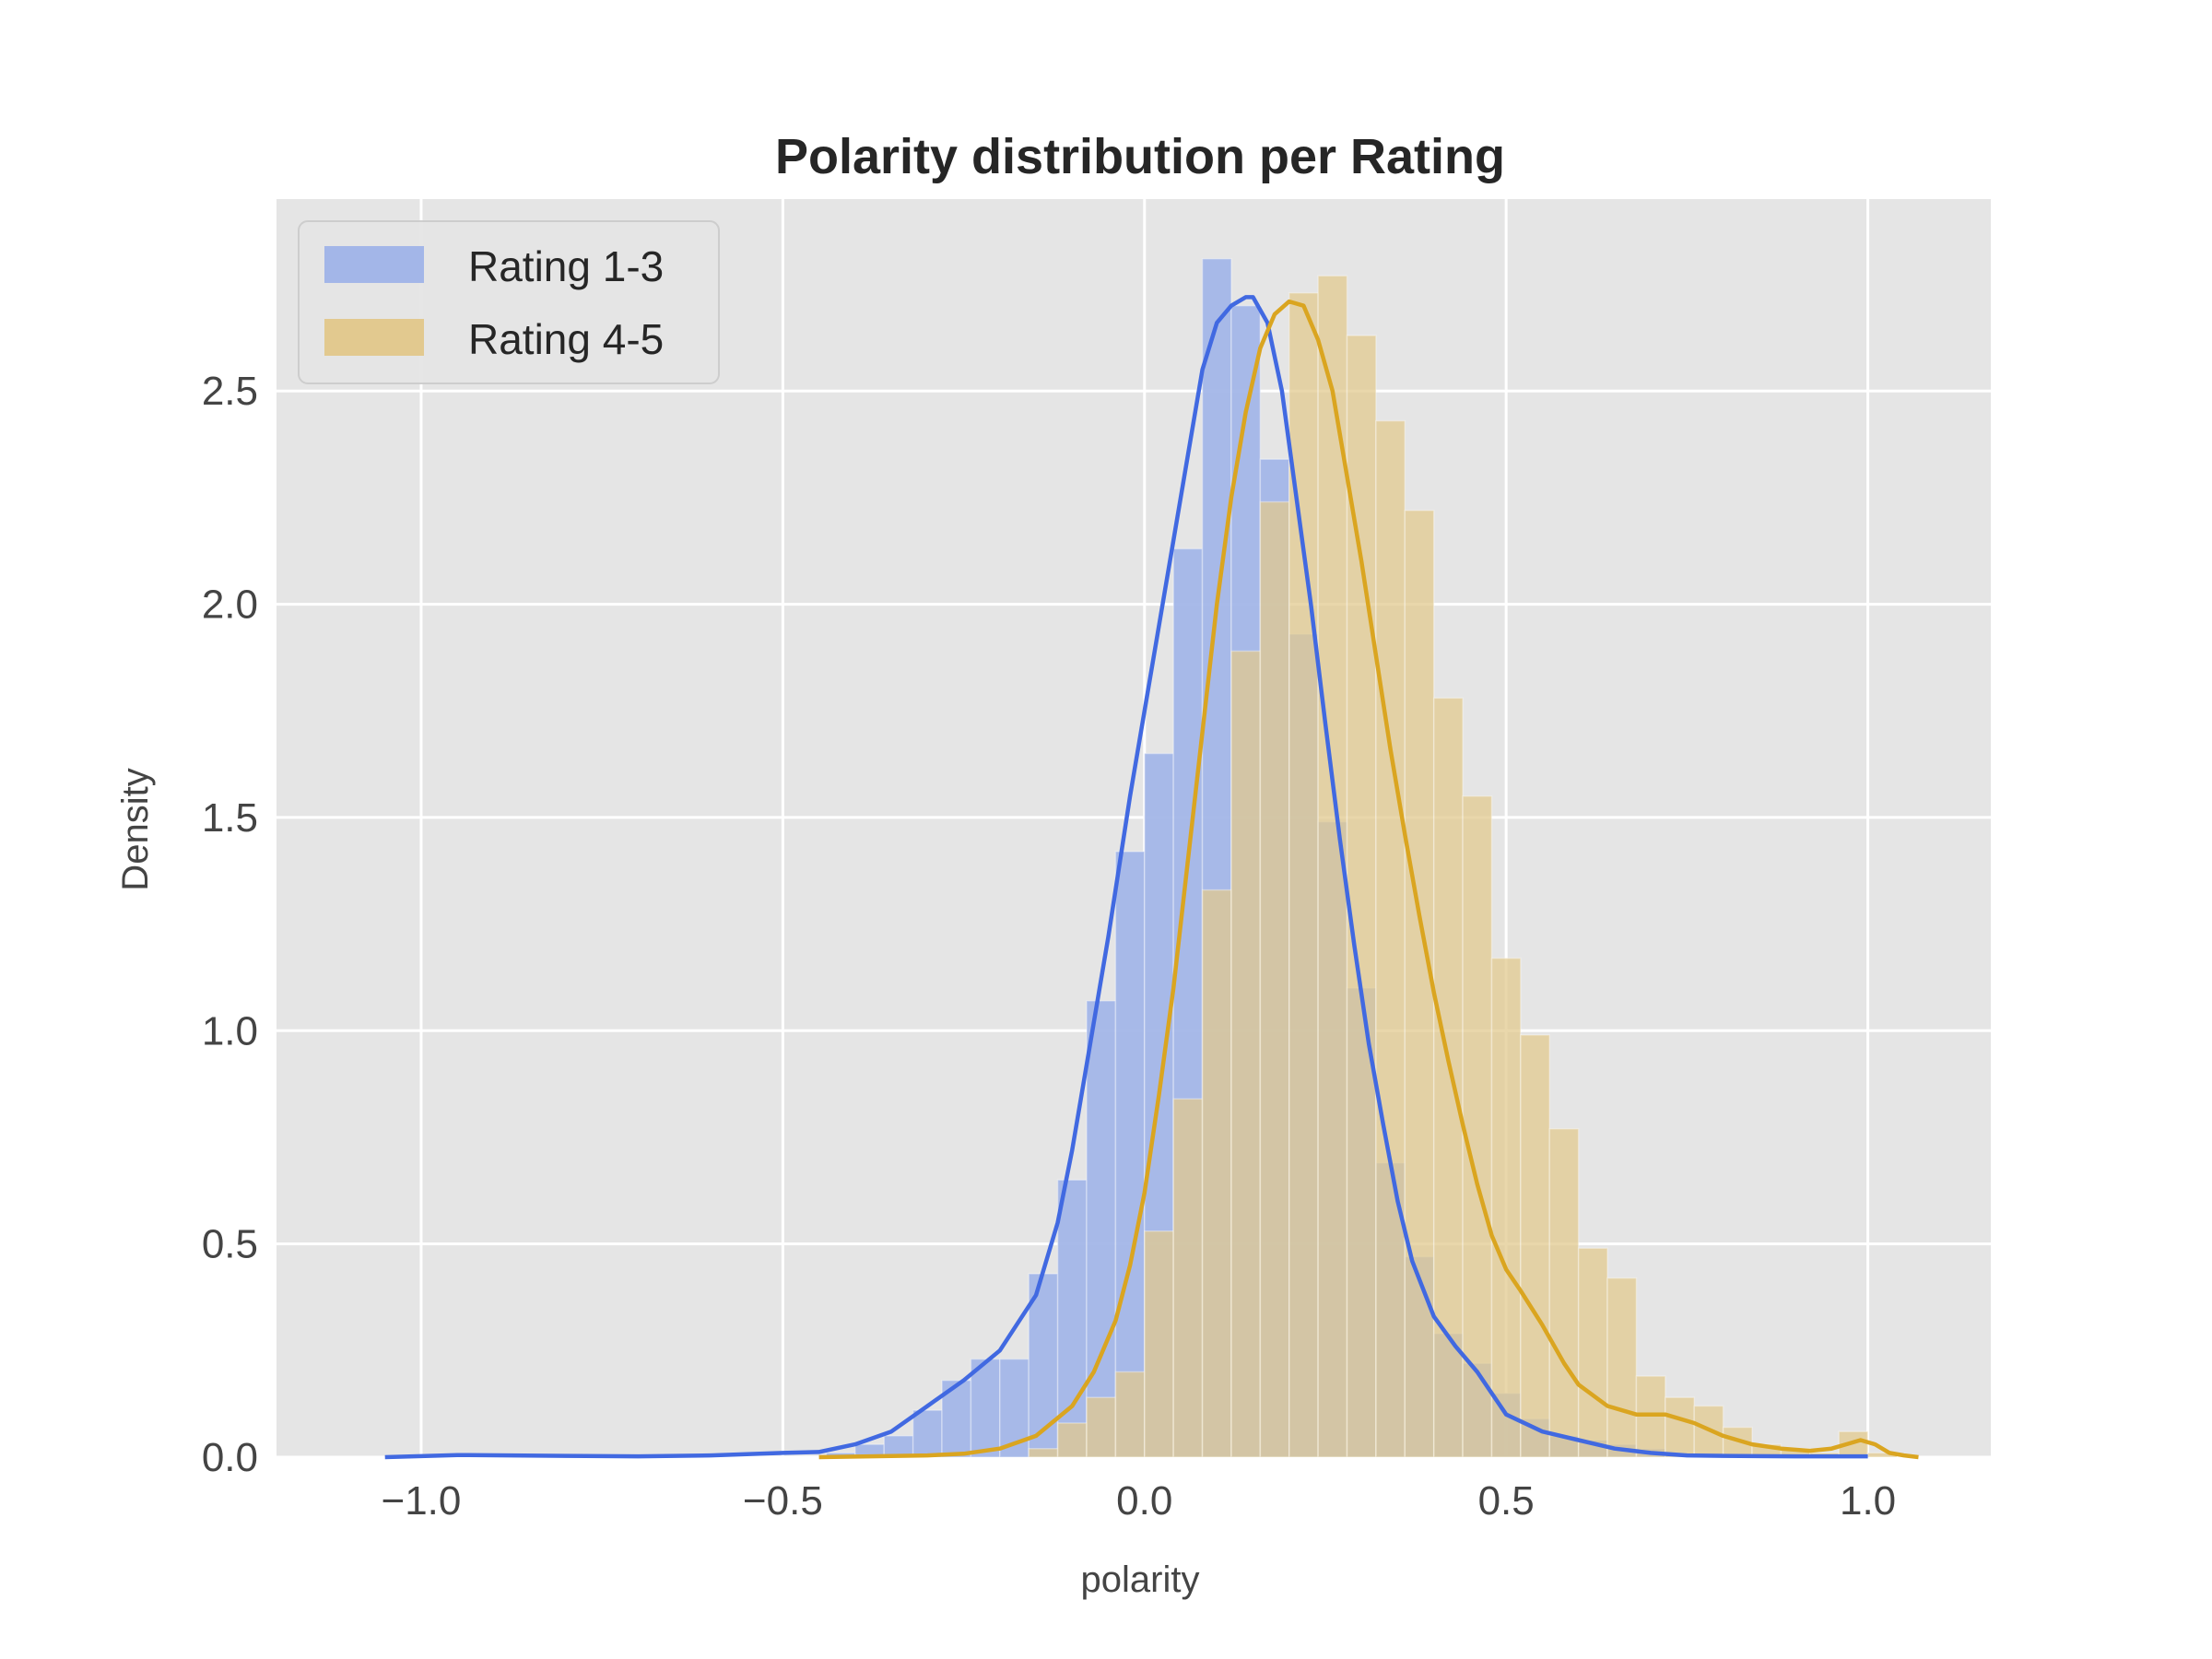  Describe the element at coordinates (1140, 156) in the screenshot. I see `chart-title: Polarity distribution per Rating` at that location.